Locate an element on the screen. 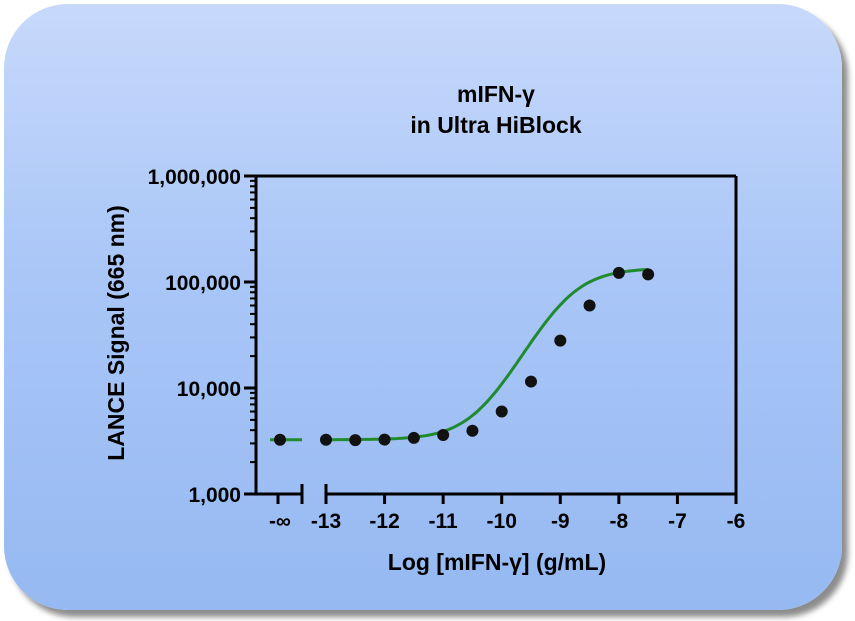  x-axis-label: Log [mIFN-γ] (g/mL) is located at coordinates (497, 562).